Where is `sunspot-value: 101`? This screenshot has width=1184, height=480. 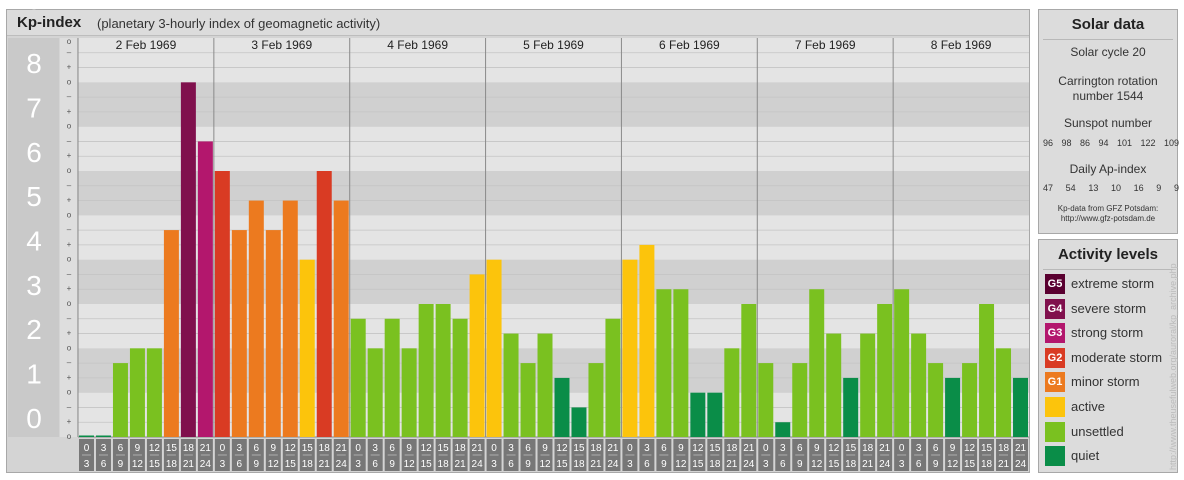 sunspot-value: 101 is located at coordinates (1124, 143).